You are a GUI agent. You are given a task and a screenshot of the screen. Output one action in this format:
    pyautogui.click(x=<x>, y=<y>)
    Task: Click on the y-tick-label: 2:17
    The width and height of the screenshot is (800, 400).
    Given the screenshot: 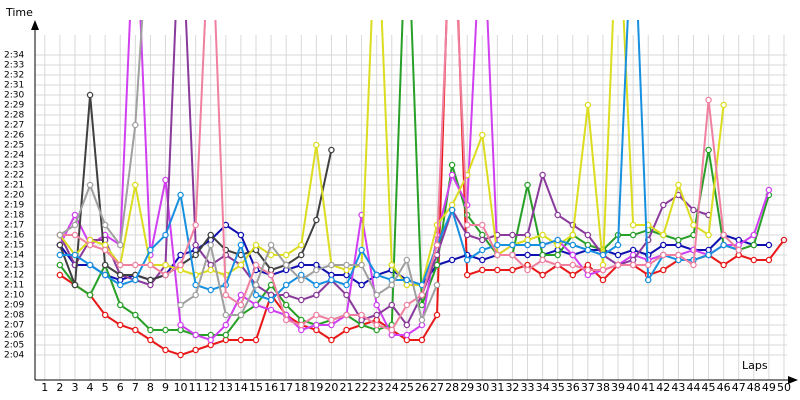 What is the action you would take?
    pyautogui.click(x=14, y=226)
    